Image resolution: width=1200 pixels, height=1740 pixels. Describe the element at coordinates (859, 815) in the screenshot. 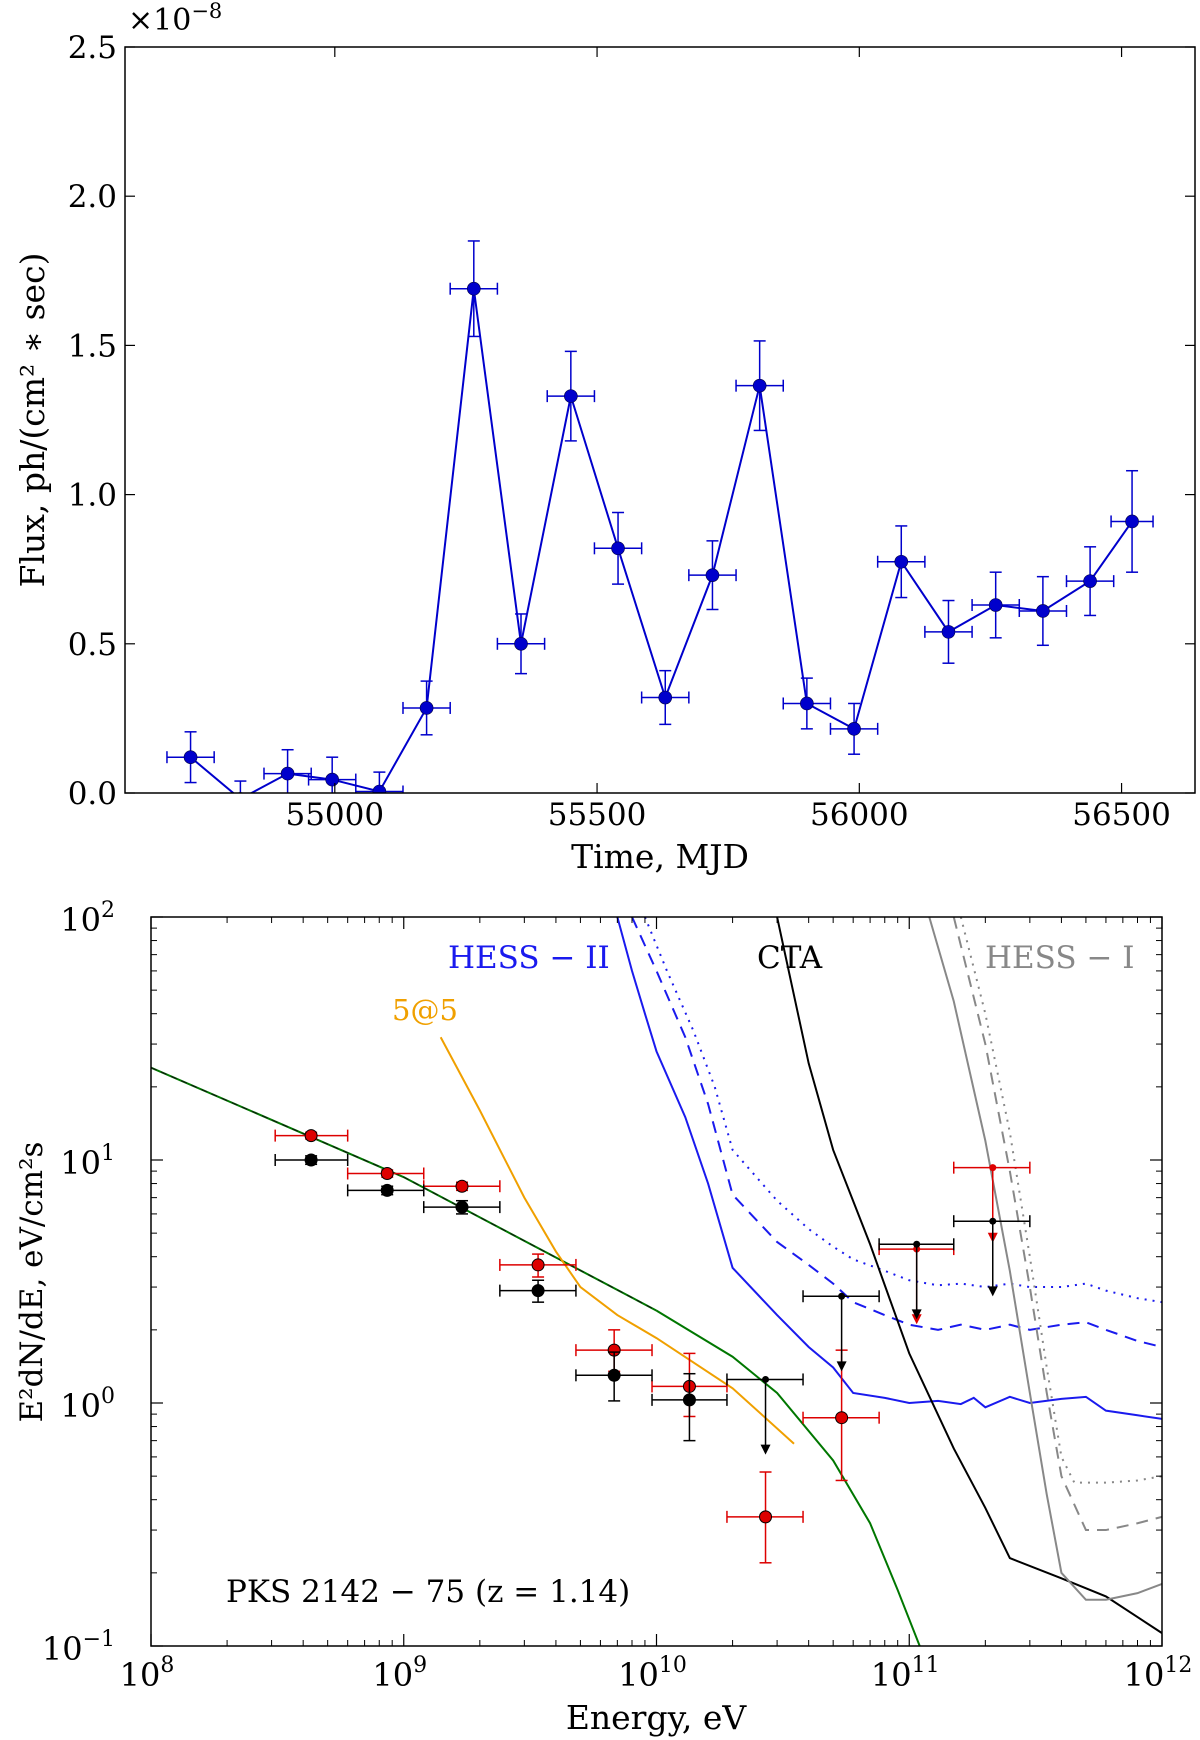

I see `x-tick-label: 56000` at that location.